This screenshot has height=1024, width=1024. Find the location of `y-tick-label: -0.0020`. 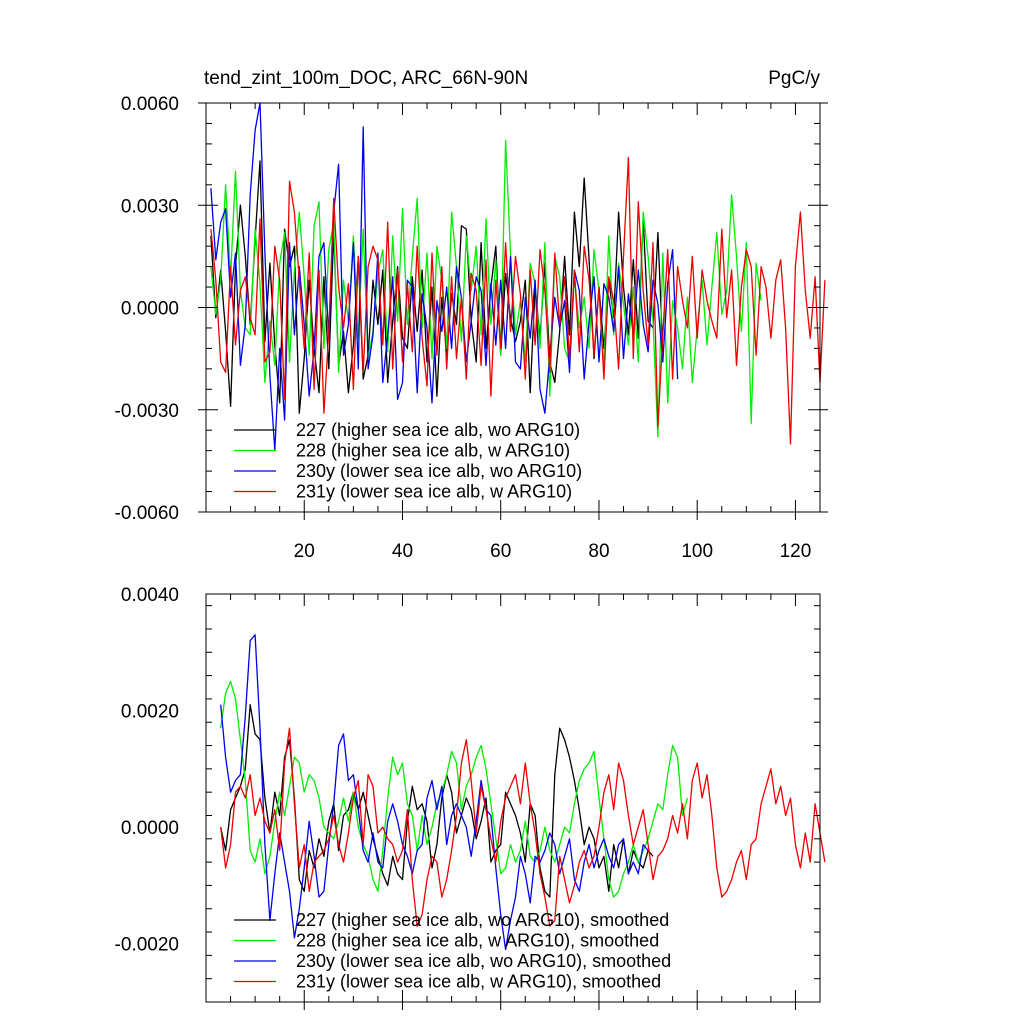

y-tick-label: -0.0020 is located at coordinates (147, 945).